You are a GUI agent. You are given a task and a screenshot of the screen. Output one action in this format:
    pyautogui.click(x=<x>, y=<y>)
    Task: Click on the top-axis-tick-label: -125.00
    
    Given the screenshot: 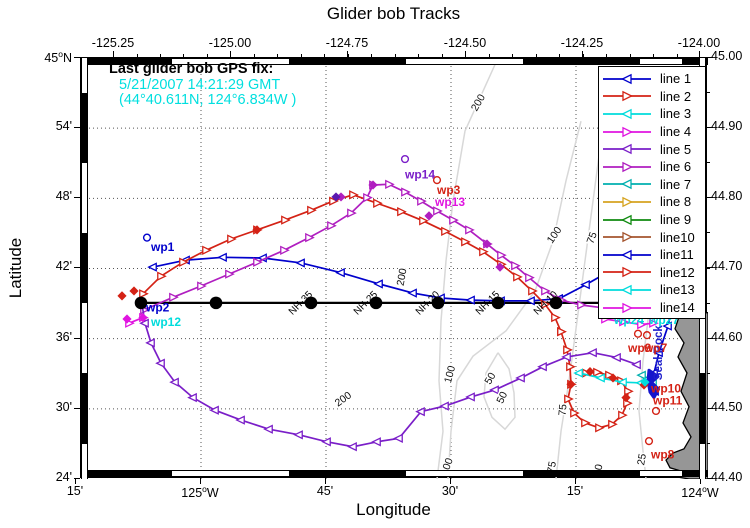 What is the action you would take?
    pyautogui.click(x=230, y=43)
    